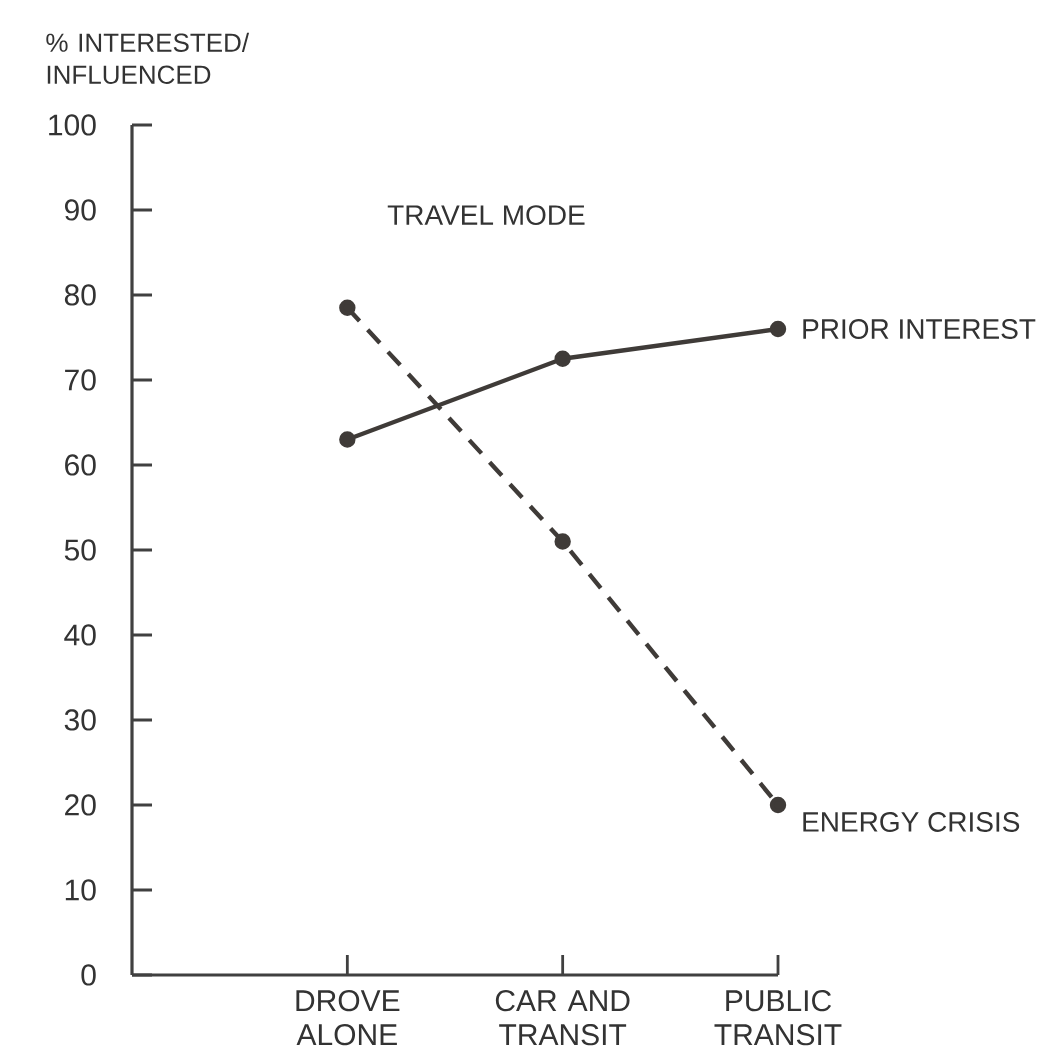 The image size is (1052, 1063). Describe the element at coordinates (80, 380) in the screenshot. I see `y-tick-label: 70` at that location.